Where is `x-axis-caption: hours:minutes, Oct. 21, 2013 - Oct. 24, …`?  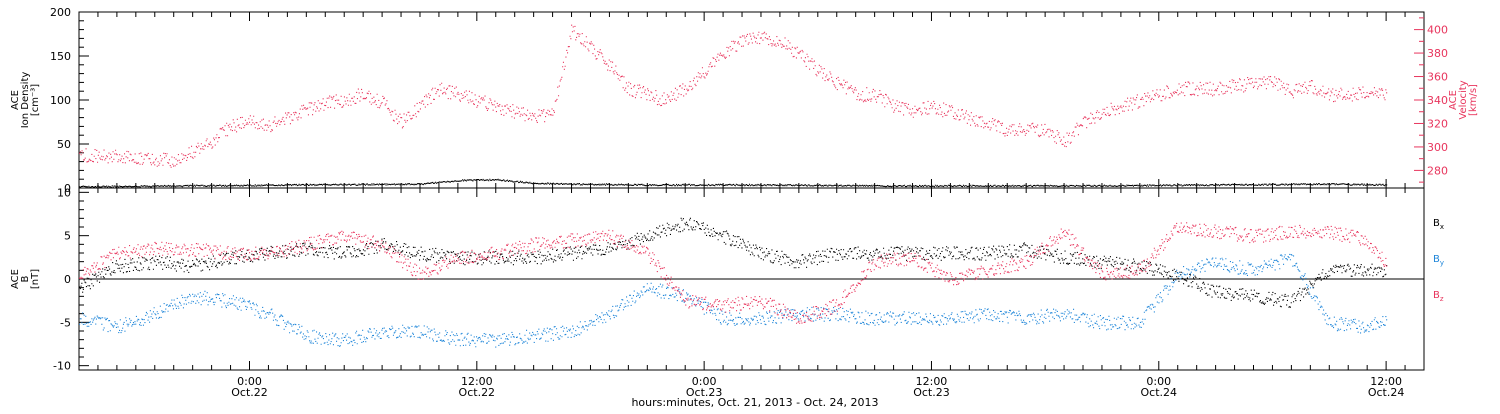 x-axis-caption: hours:minutes, Oct. 21, 2013 - Oct. 24, … is located at coordinates (754, 402).